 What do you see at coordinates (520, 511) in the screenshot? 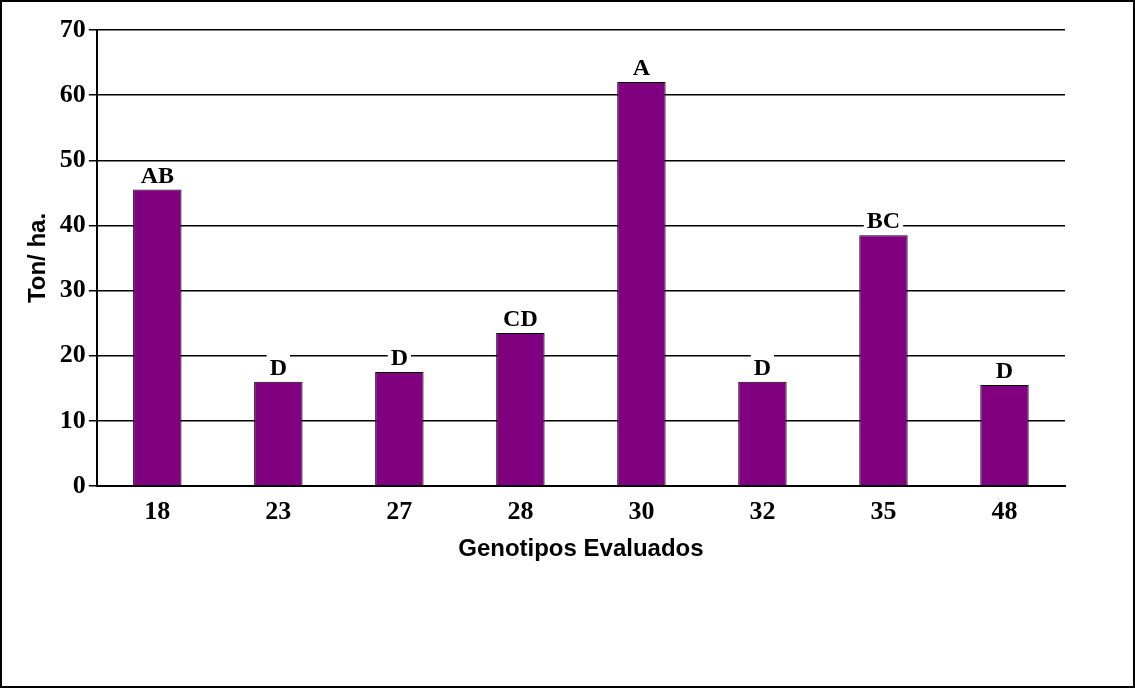
I see `x-tick-label: 28` at bounding box center [520, 511].